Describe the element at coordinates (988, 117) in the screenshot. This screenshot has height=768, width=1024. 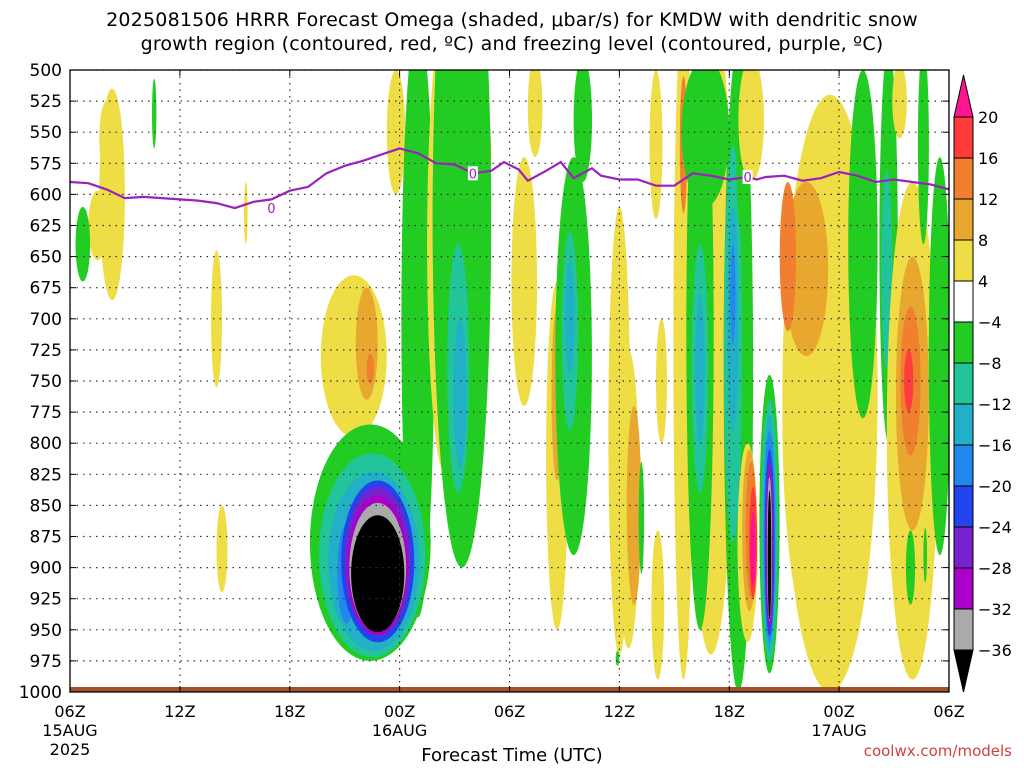
I see `colorbar-label: 20` at that location.